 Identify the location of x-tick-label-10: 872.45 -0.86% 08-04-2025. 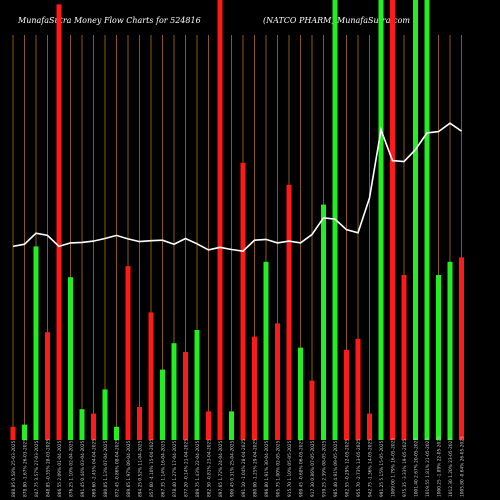
(118, 468).